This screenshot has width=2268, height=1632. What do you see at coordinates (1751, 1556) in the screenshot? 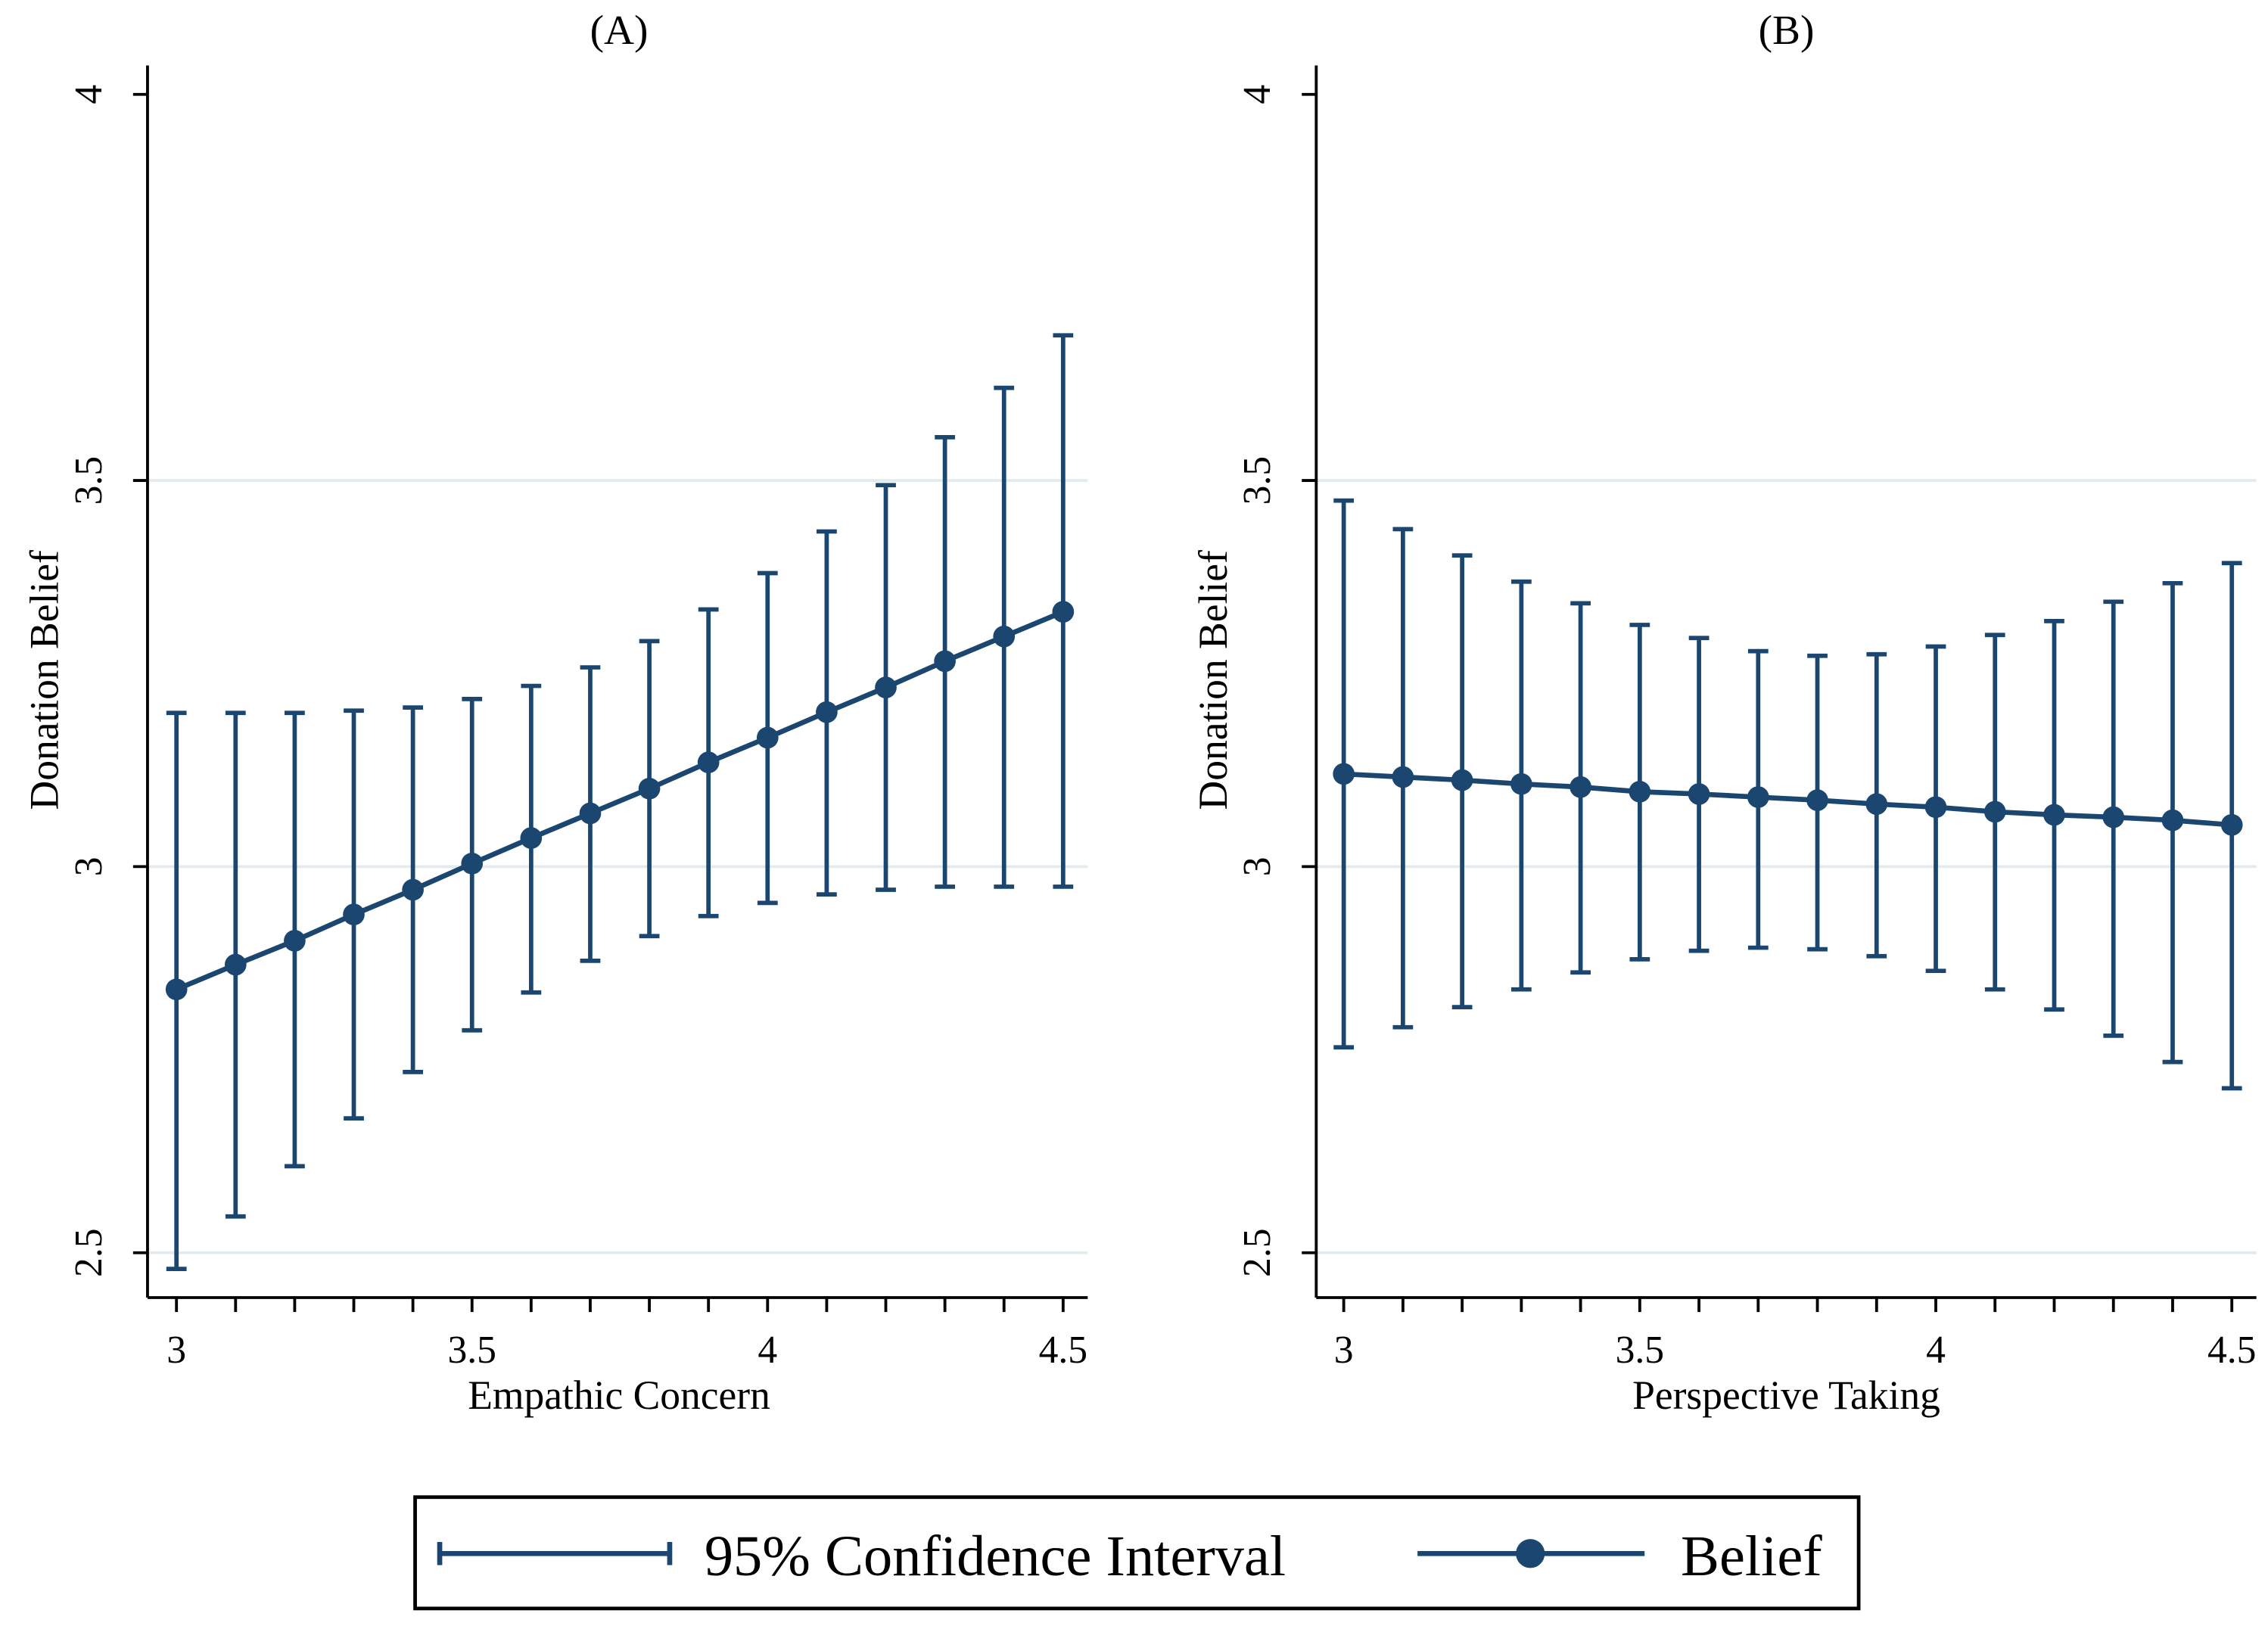
I see `legend-label-belief: Belief` at bounding box center [1751, 1556].